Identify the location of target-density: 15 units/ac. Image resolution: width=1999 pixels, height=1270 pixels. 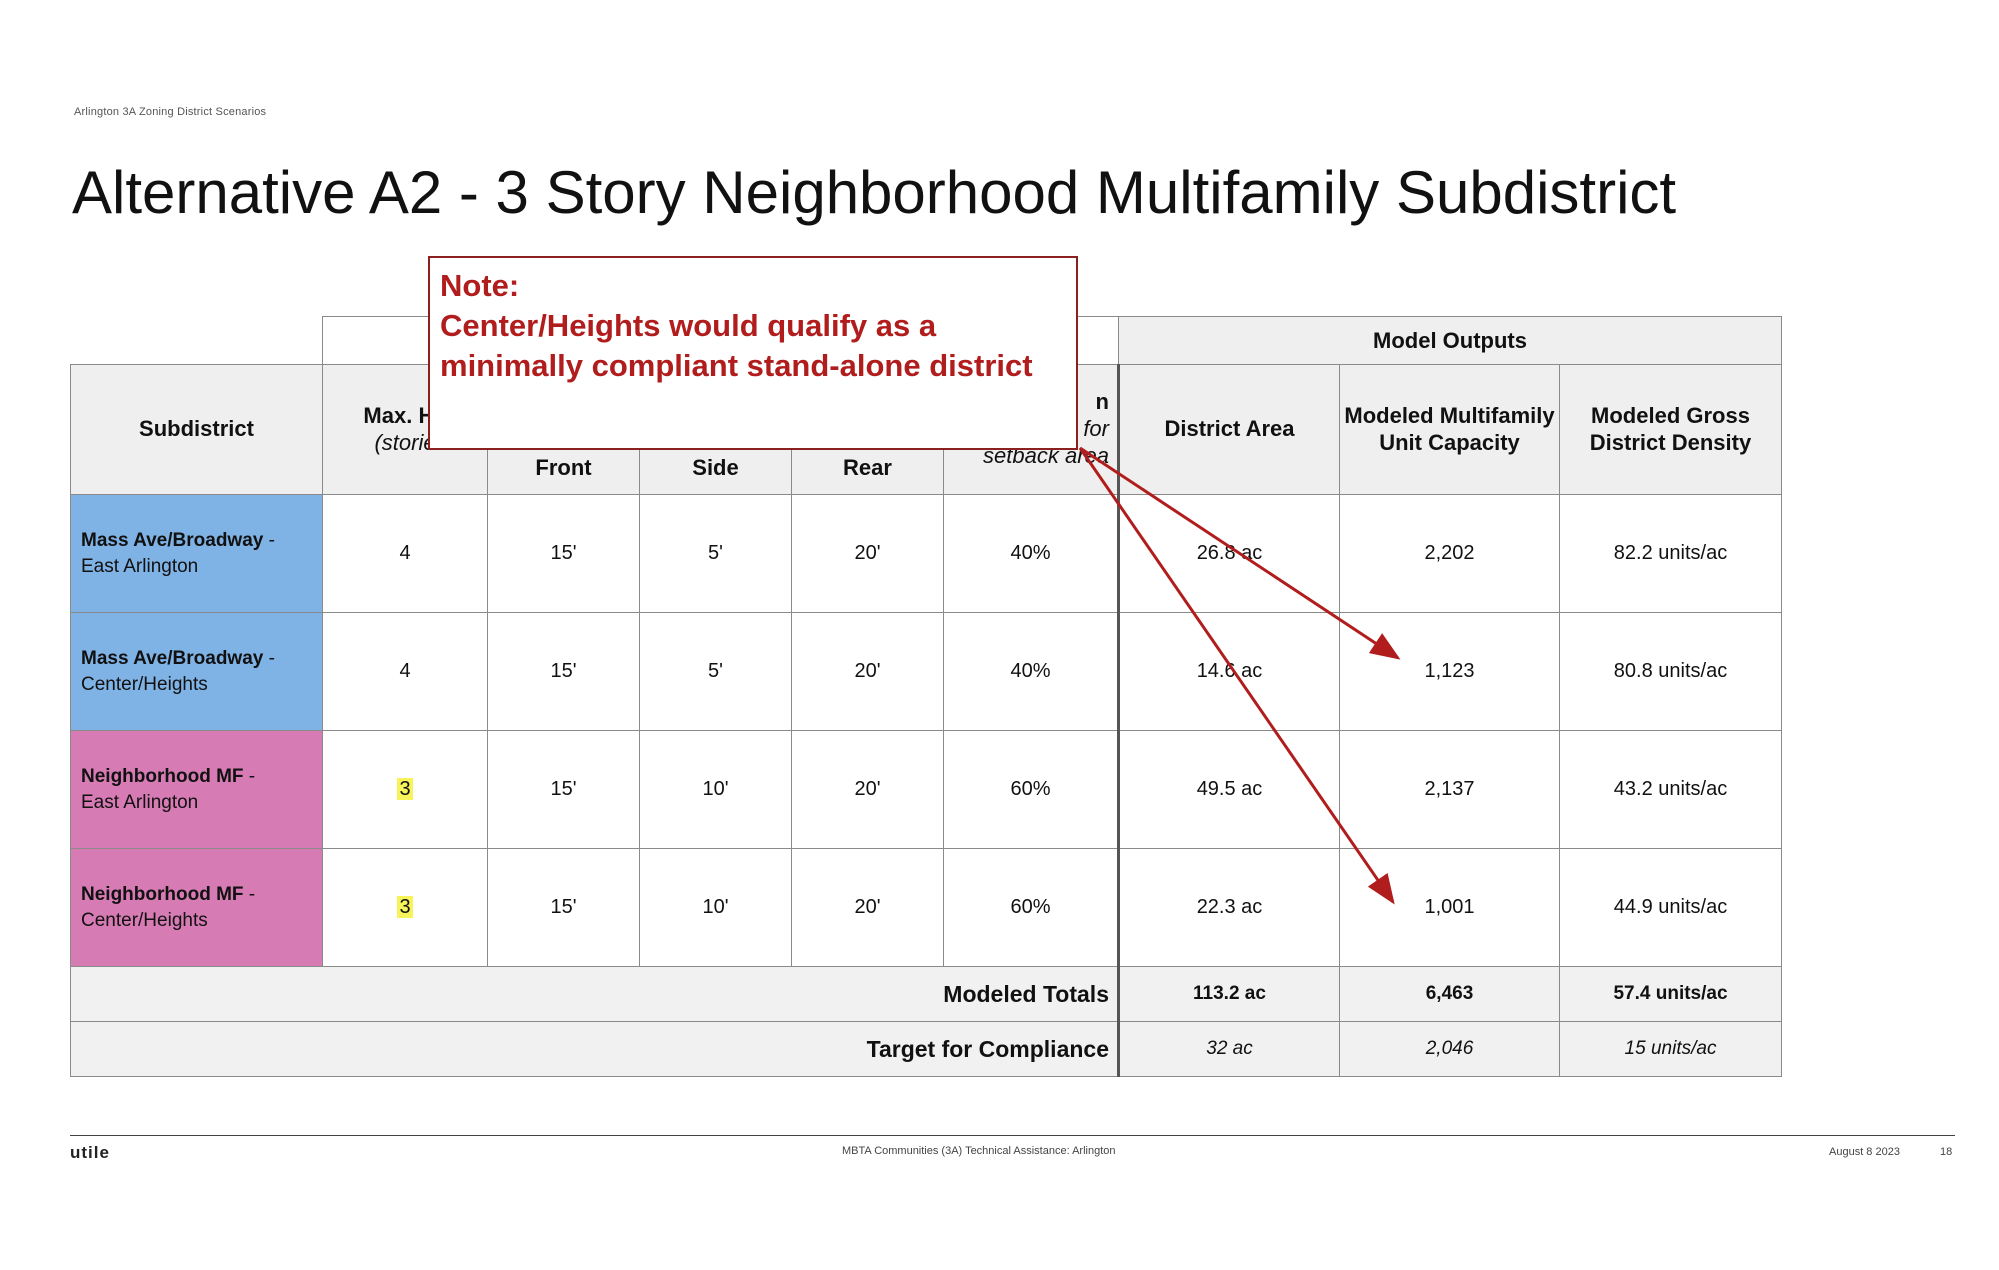
(1670, 1049).